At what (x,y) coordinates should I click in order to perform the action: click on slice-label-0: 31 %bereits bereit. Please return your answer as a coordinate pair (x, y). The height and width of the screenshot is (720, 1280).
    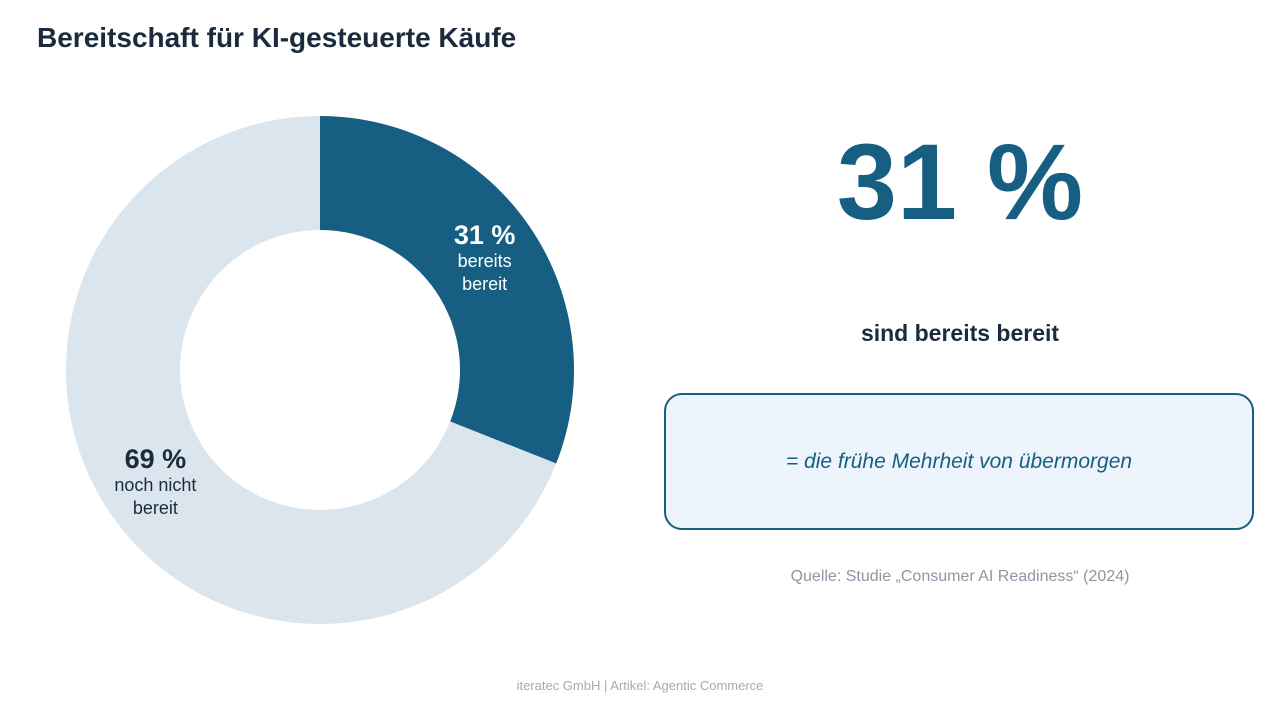
    Looking at the image, I should click on (485, 257).